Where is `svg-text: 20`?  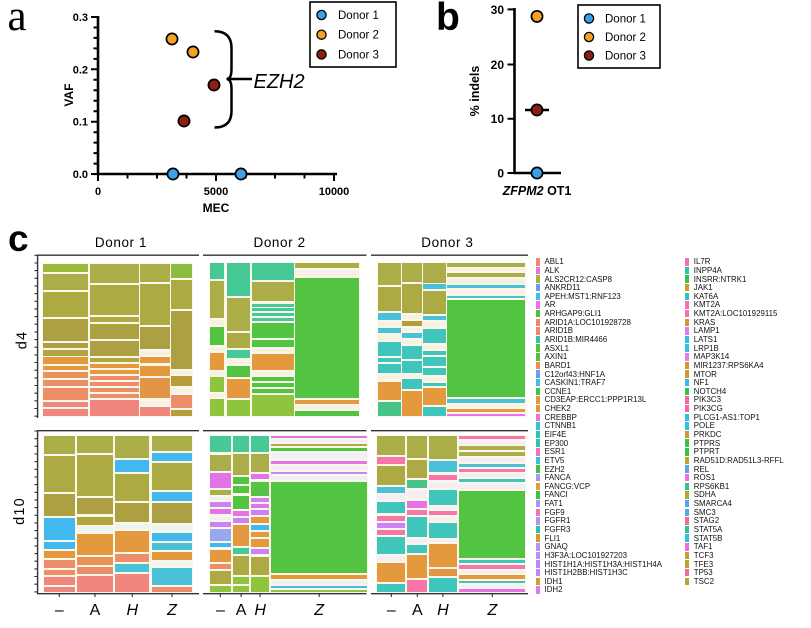
svg-text: 20 is located at coordinates (498, 65).